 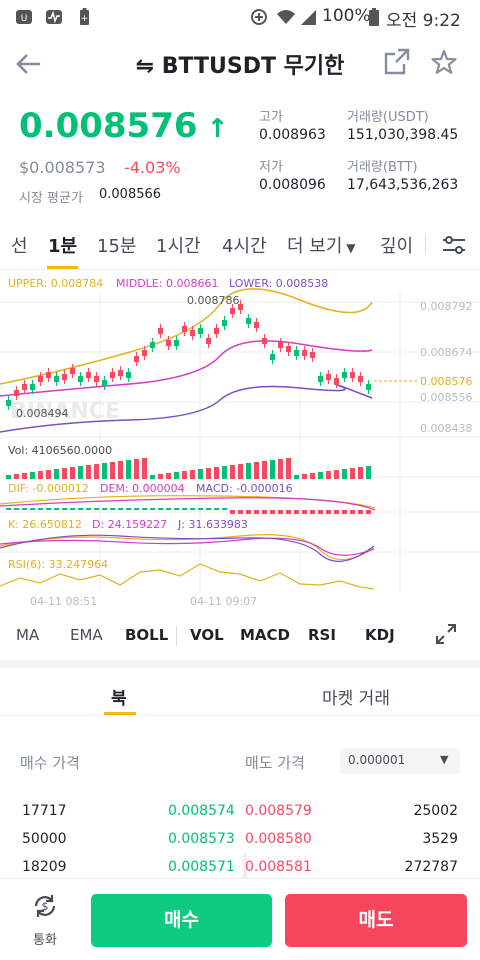 I want to click on fullscreen-icon, so click(x=446, y=634).